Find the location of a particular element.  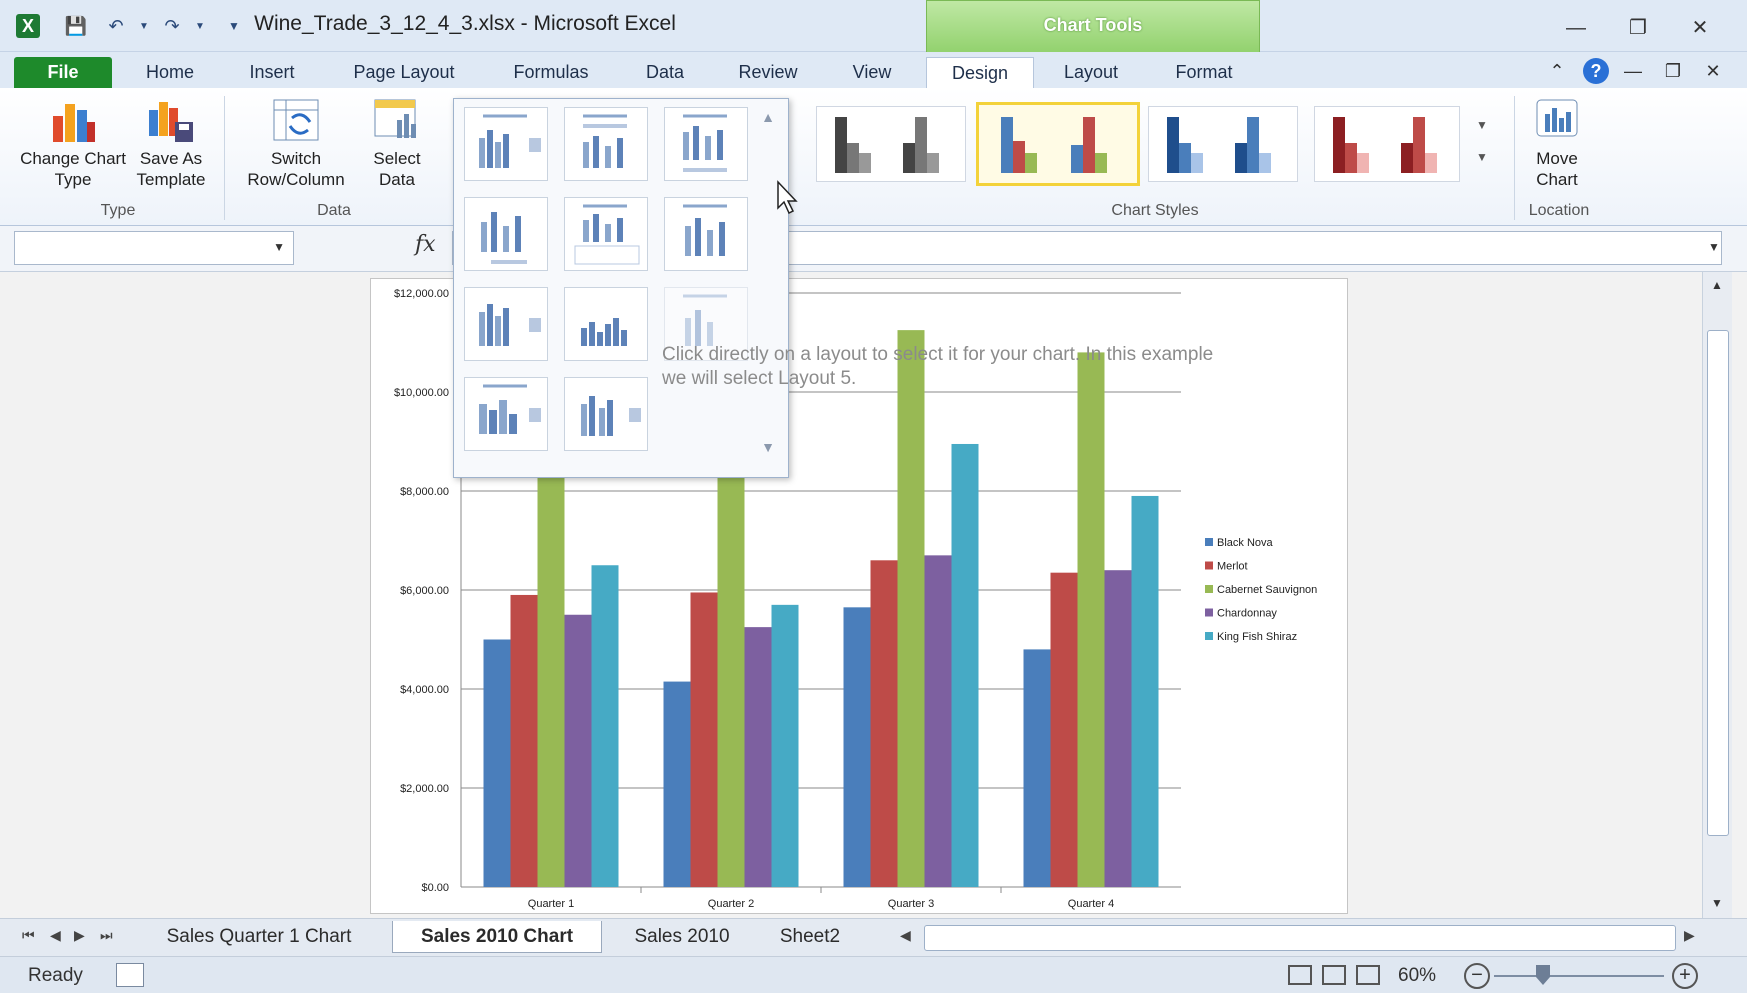

tab-formulas: Formulas is located at coordinates (551, 72).